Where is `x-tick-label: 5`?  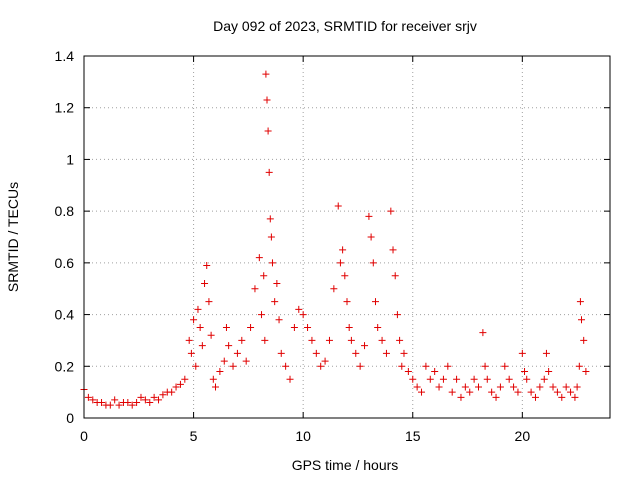
x-tick-label: 5 is located at coordinates (194, 436).